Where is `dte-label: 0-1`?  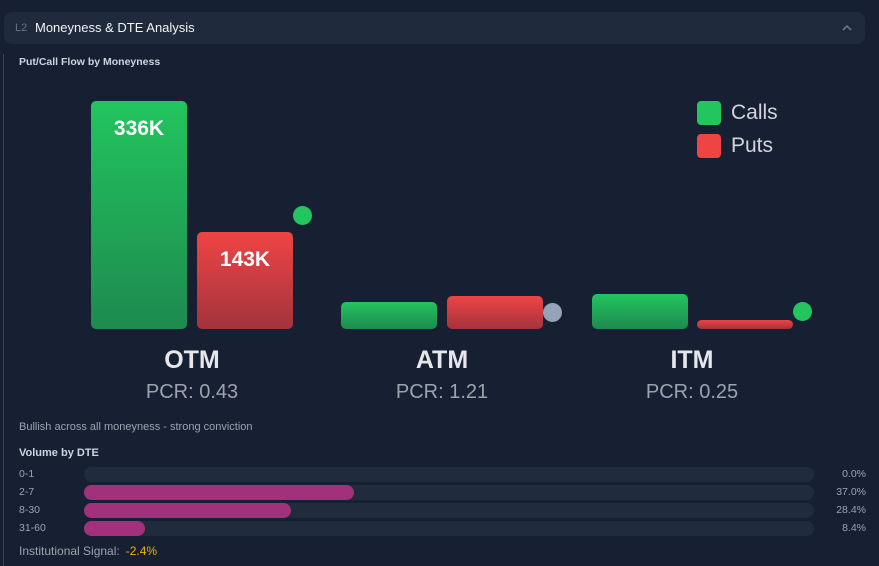
dte-label: 0-1 is located at coordinates (27, 474).